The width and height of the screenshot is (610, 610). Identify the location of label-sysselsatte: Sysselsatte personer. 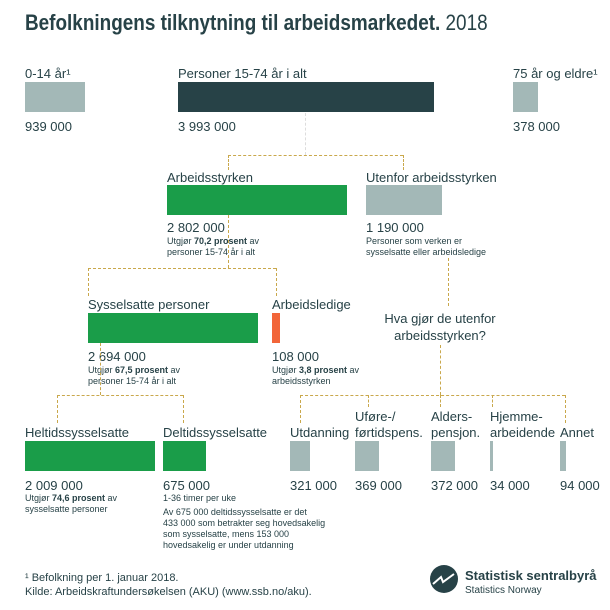
(149, 304).